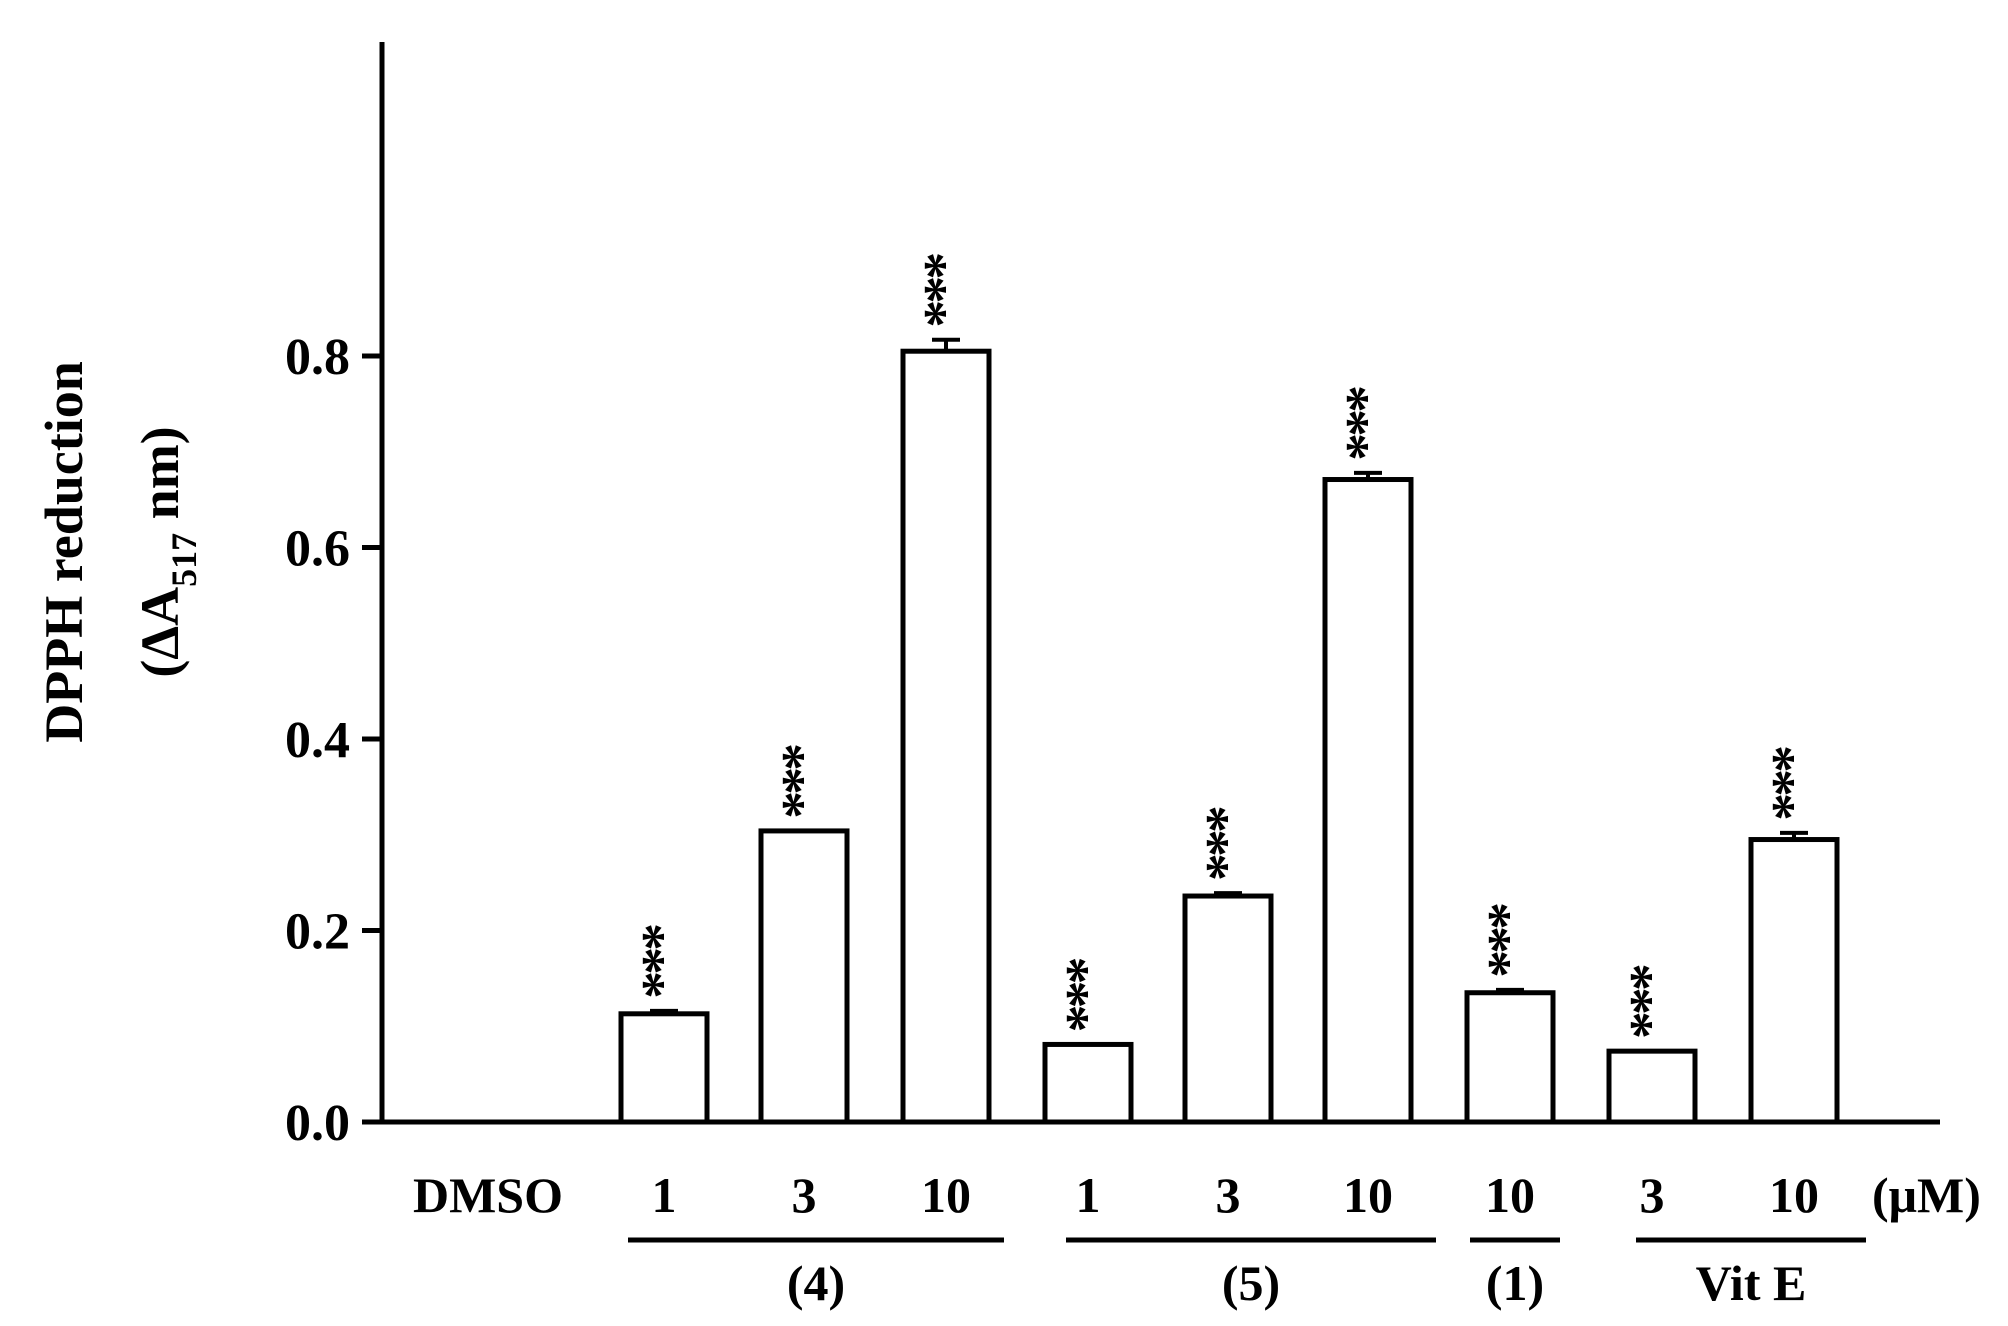  What do you see at coordinates (317, 357) in the screenshot?
I see `y-tick-label: 0.8` at bounding box center [317, 357].